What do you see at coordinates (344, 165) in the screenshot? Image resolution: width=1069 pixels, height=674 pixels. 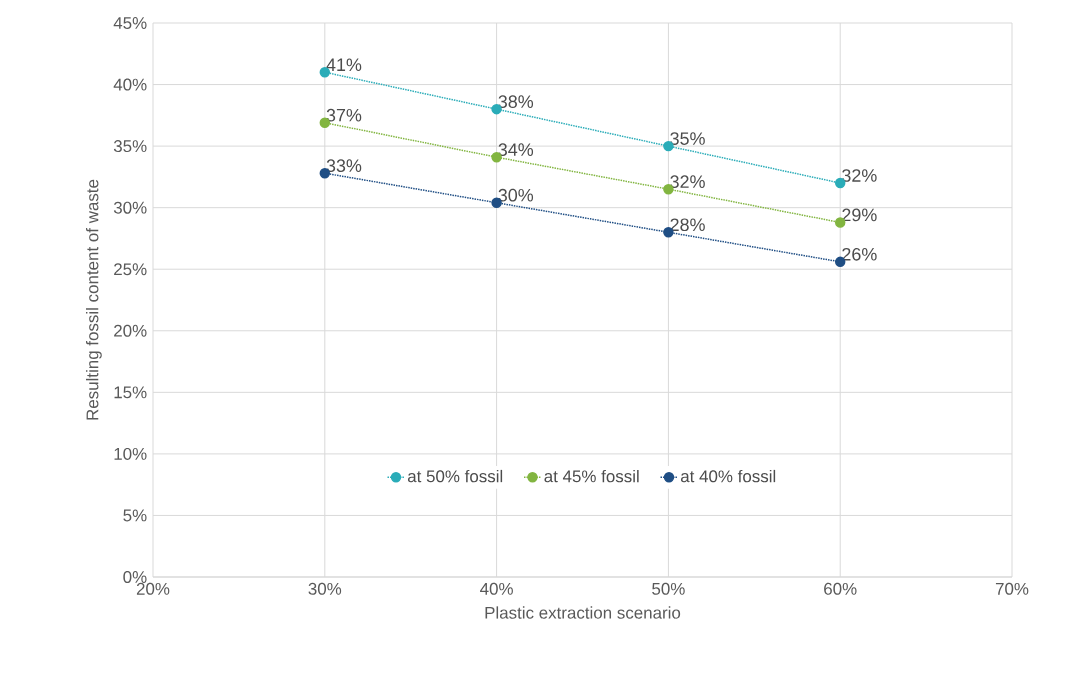 I see `data-label: 33%` at bounding box center [344, 165].